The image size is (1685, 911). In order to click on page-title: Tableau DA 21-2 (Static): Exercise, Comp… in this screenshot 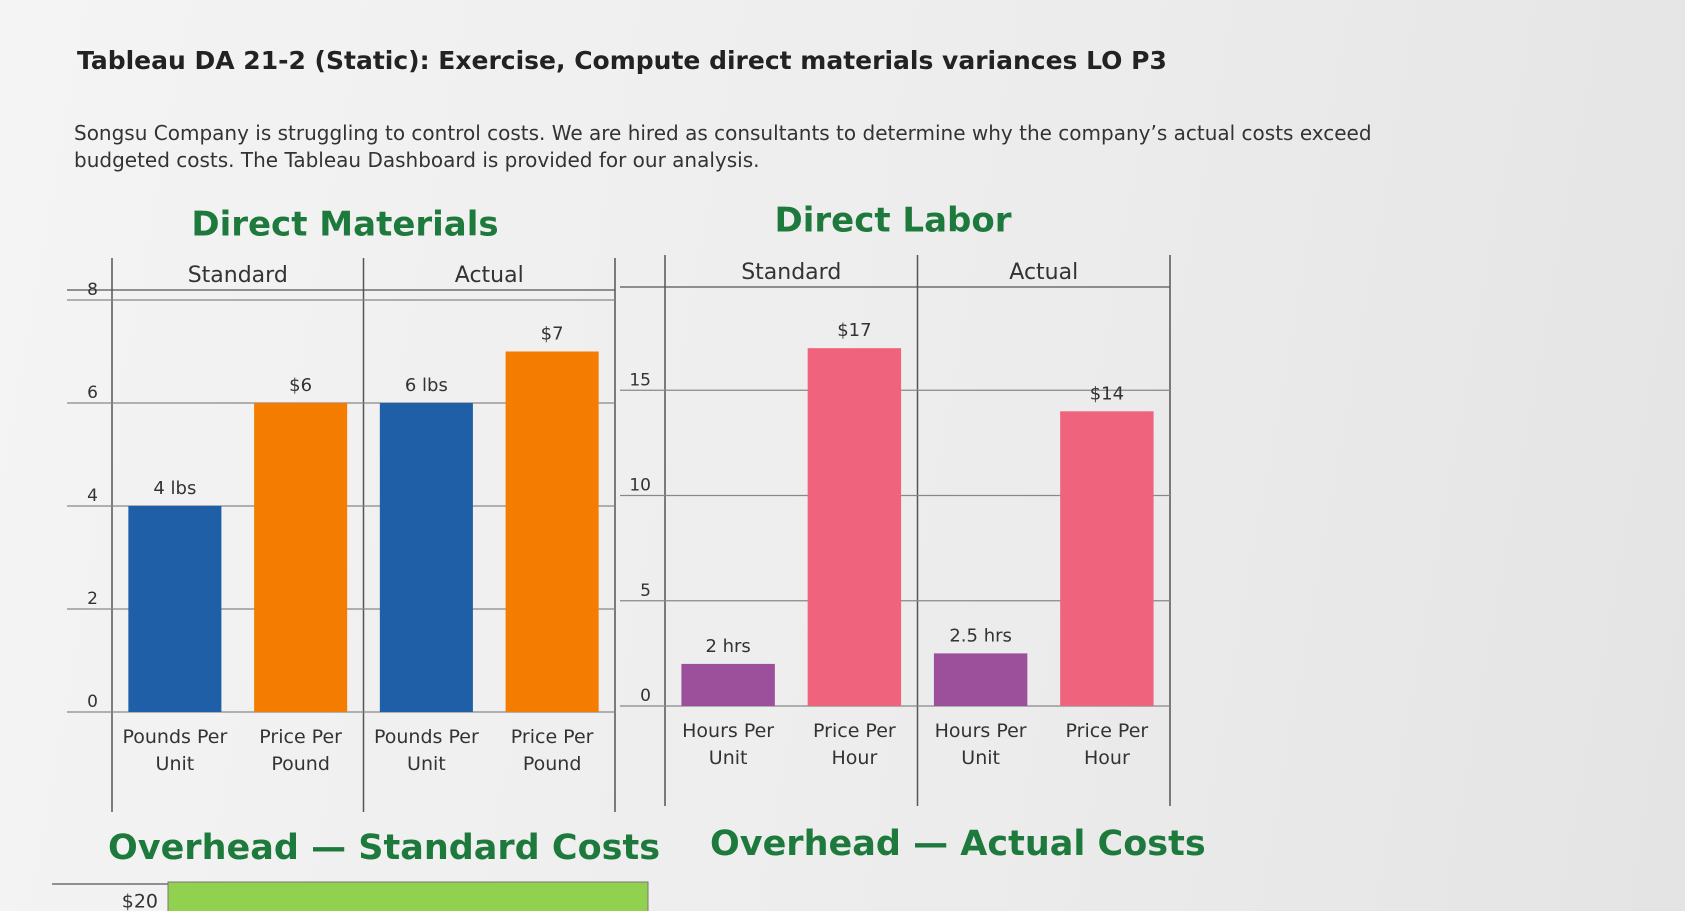, I will do `click(622, 60)`.